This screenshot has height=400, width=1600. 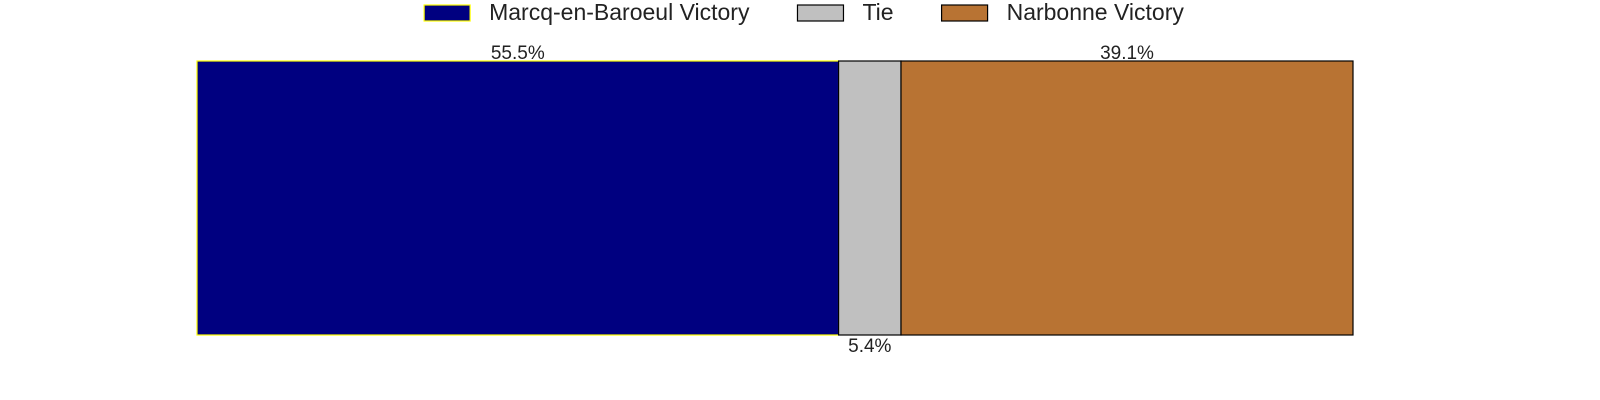 I want to click on bar-segment, so click(x=869, y=198).